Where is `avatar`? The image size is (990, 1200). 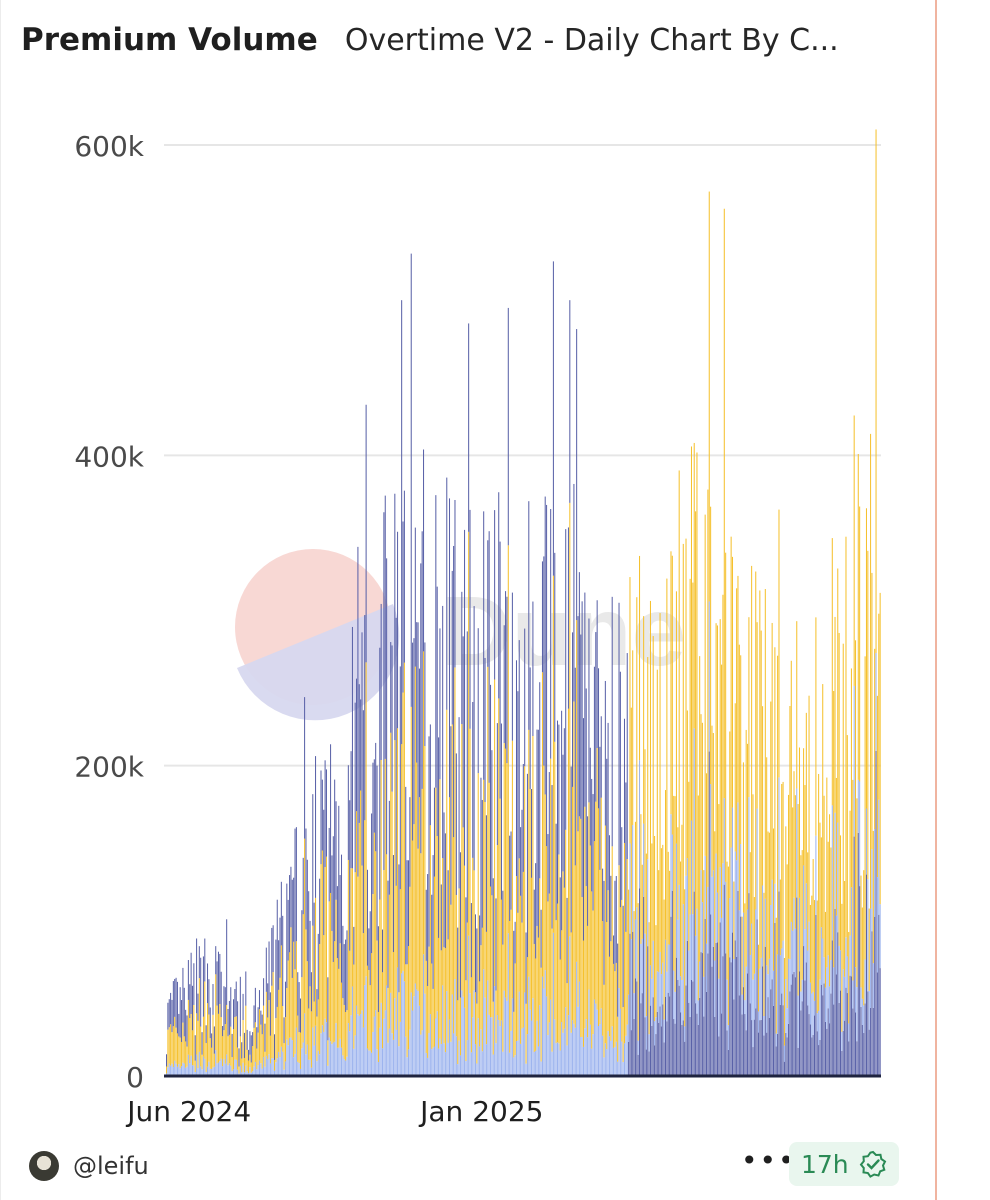 avatar is located at coordinates (44, 1166).